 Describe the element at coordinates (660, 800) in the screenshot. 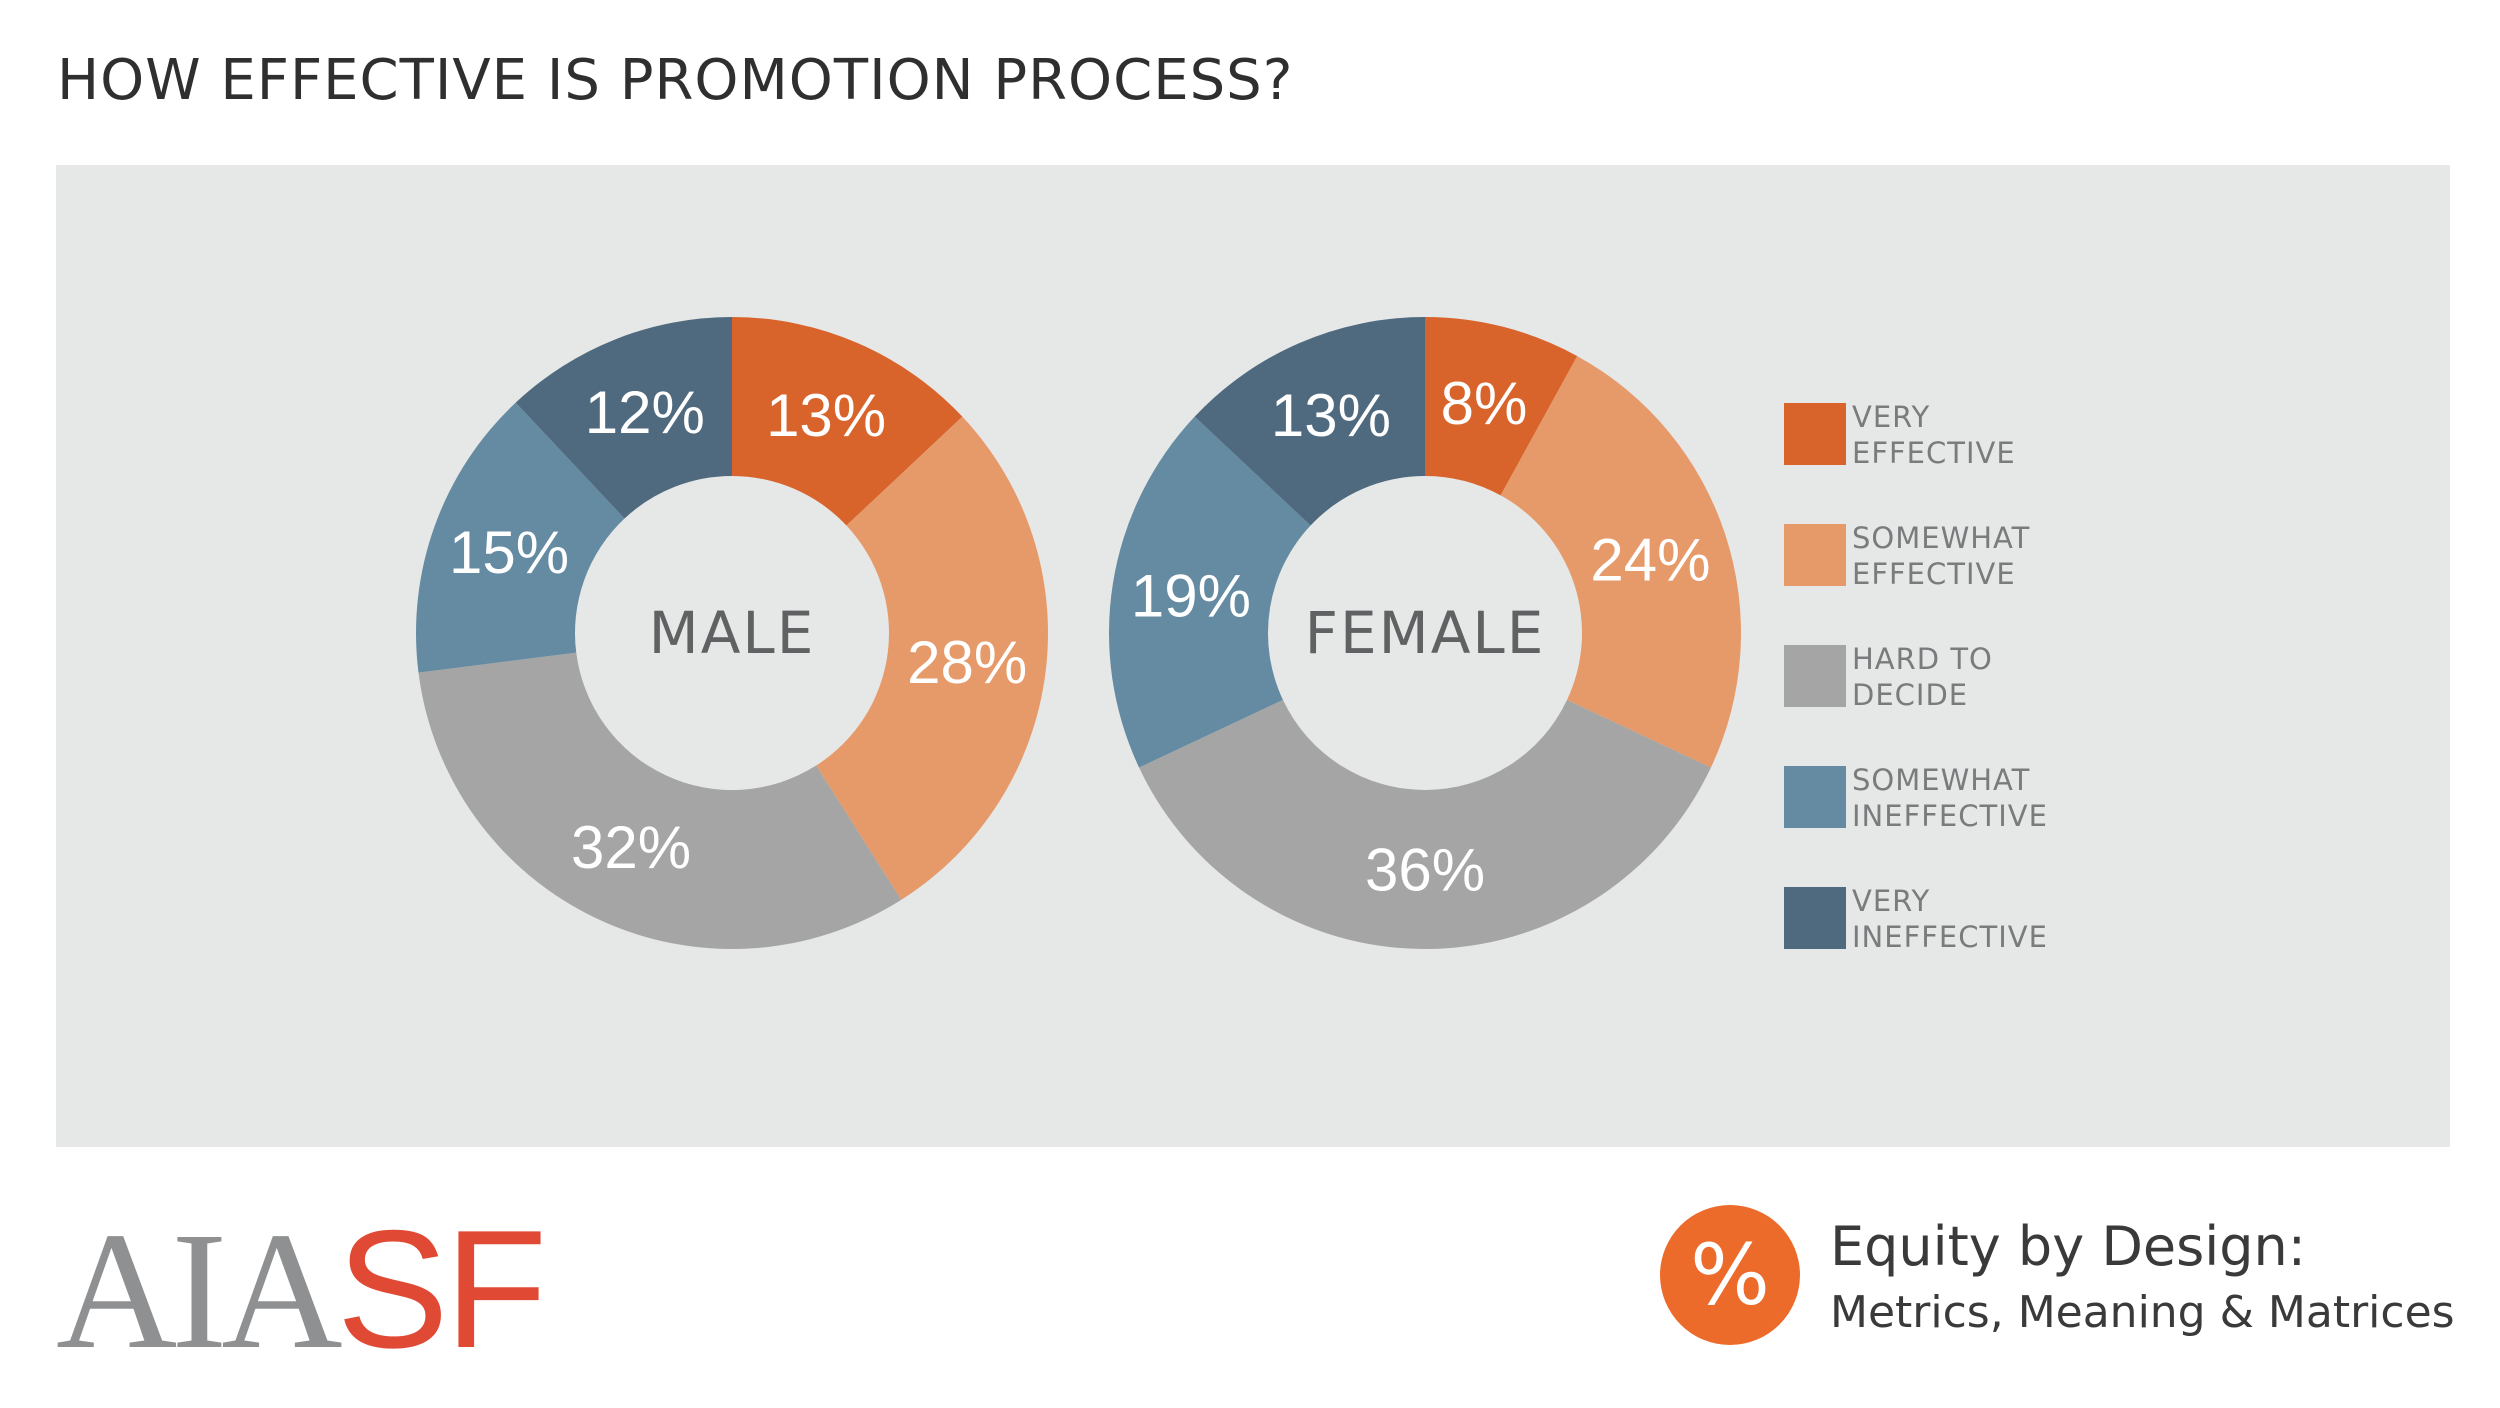

I see `slice-male-hard-to-decide` at that location.